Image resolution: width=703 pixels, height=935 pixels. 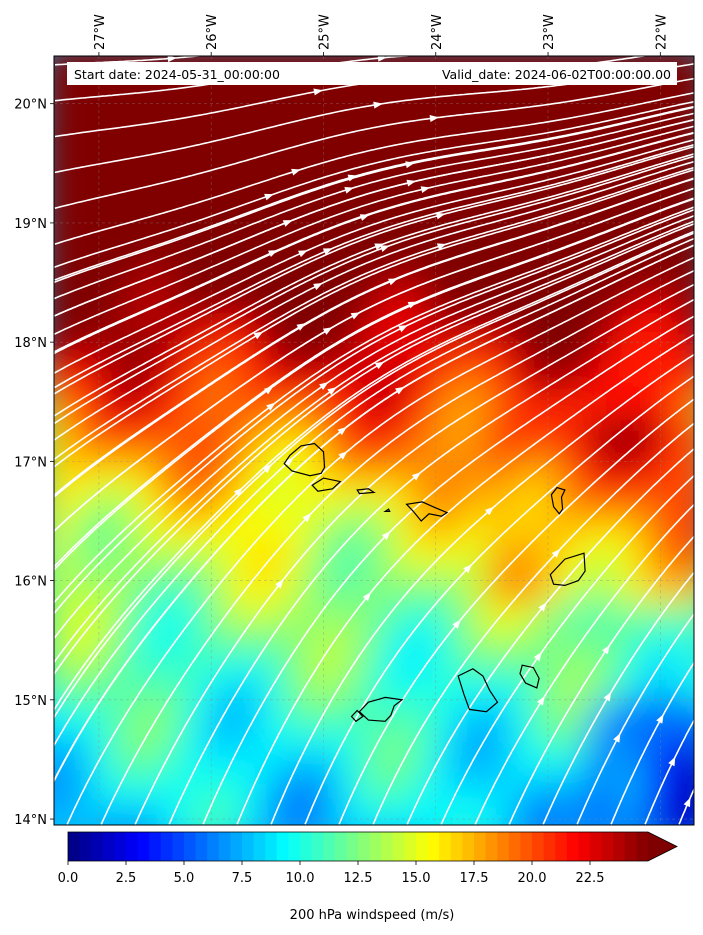 What do you see at coordinates (30, 224) in the screenshot?
I see `latitude-tick-label: 19°N` at bounding box center [30, 224].